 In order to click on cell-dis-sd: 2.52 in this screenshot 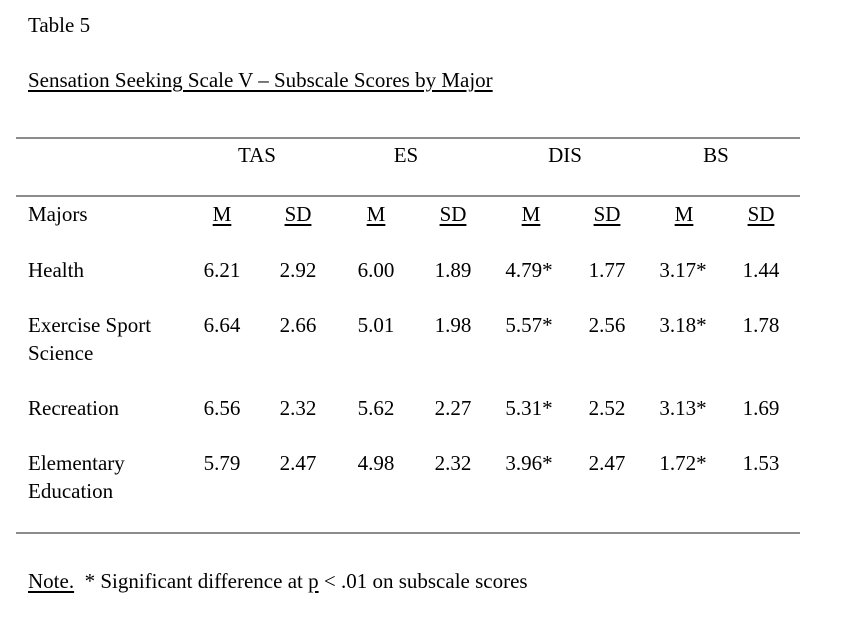, I will do `click(607, 408)`.